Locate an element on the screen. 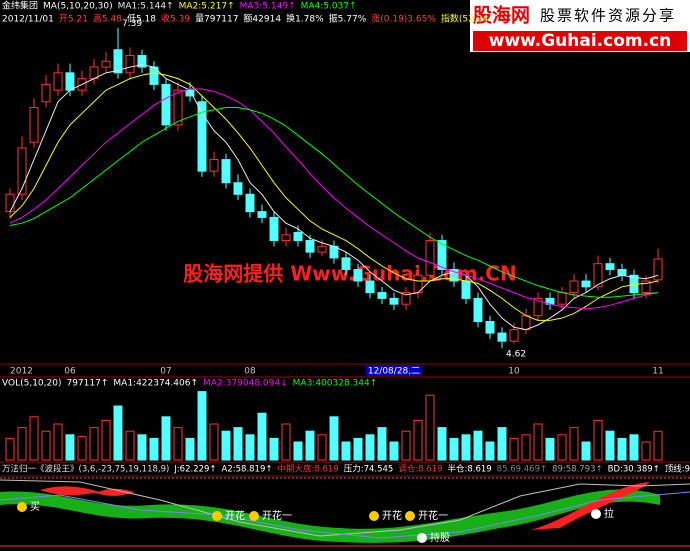  info-item: 收5.39 is located at coordinates (175, 19).